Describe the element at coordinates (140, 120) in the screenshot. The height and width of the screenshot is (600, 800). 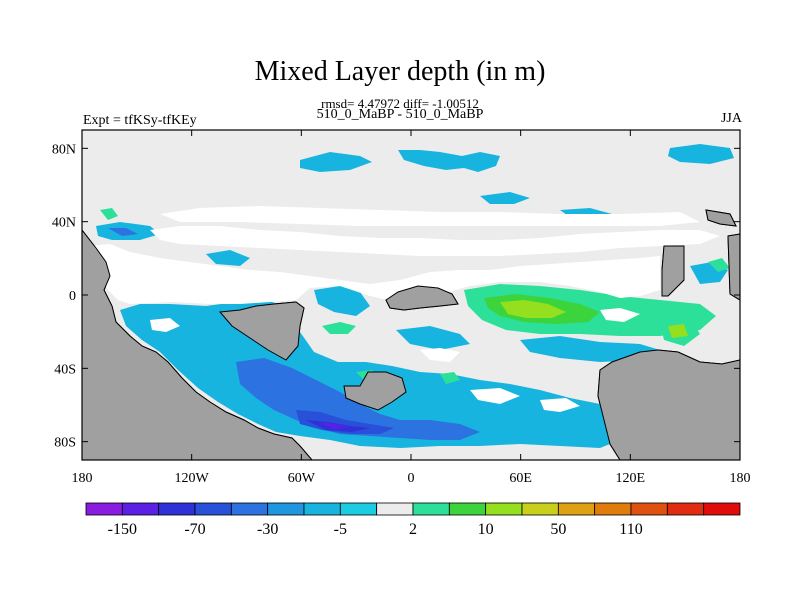
I see `experiment-label: Expt = tfKSy-tfKEy` at that location.